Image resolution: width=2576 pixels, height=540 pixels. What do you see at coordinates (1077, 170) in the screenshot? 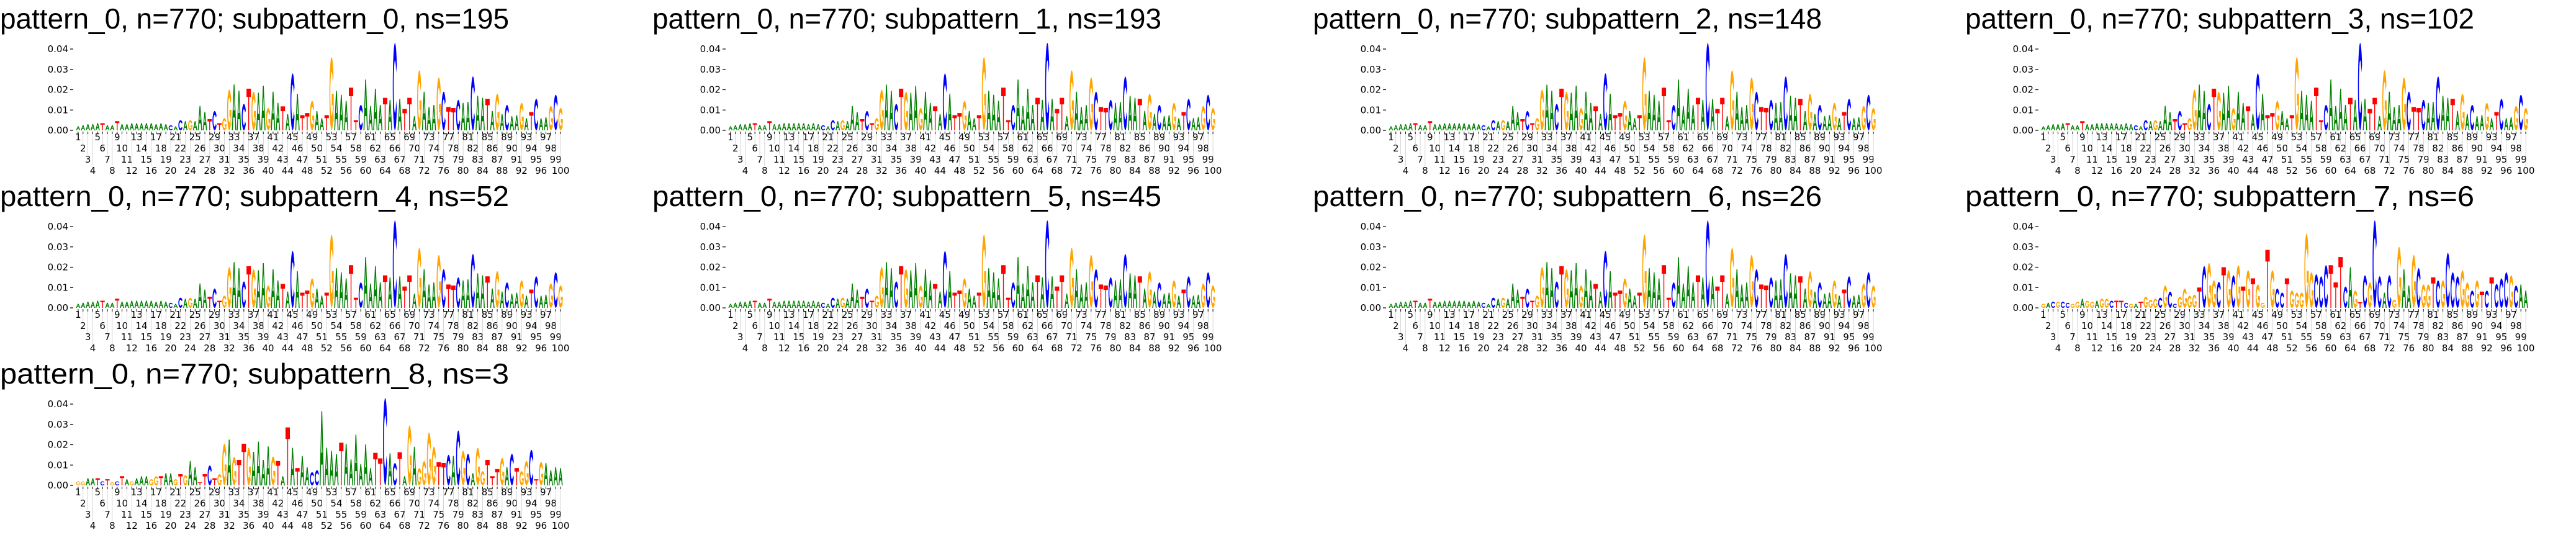
I see `x-tick-label: 72` at bounding box center [1077, 170].